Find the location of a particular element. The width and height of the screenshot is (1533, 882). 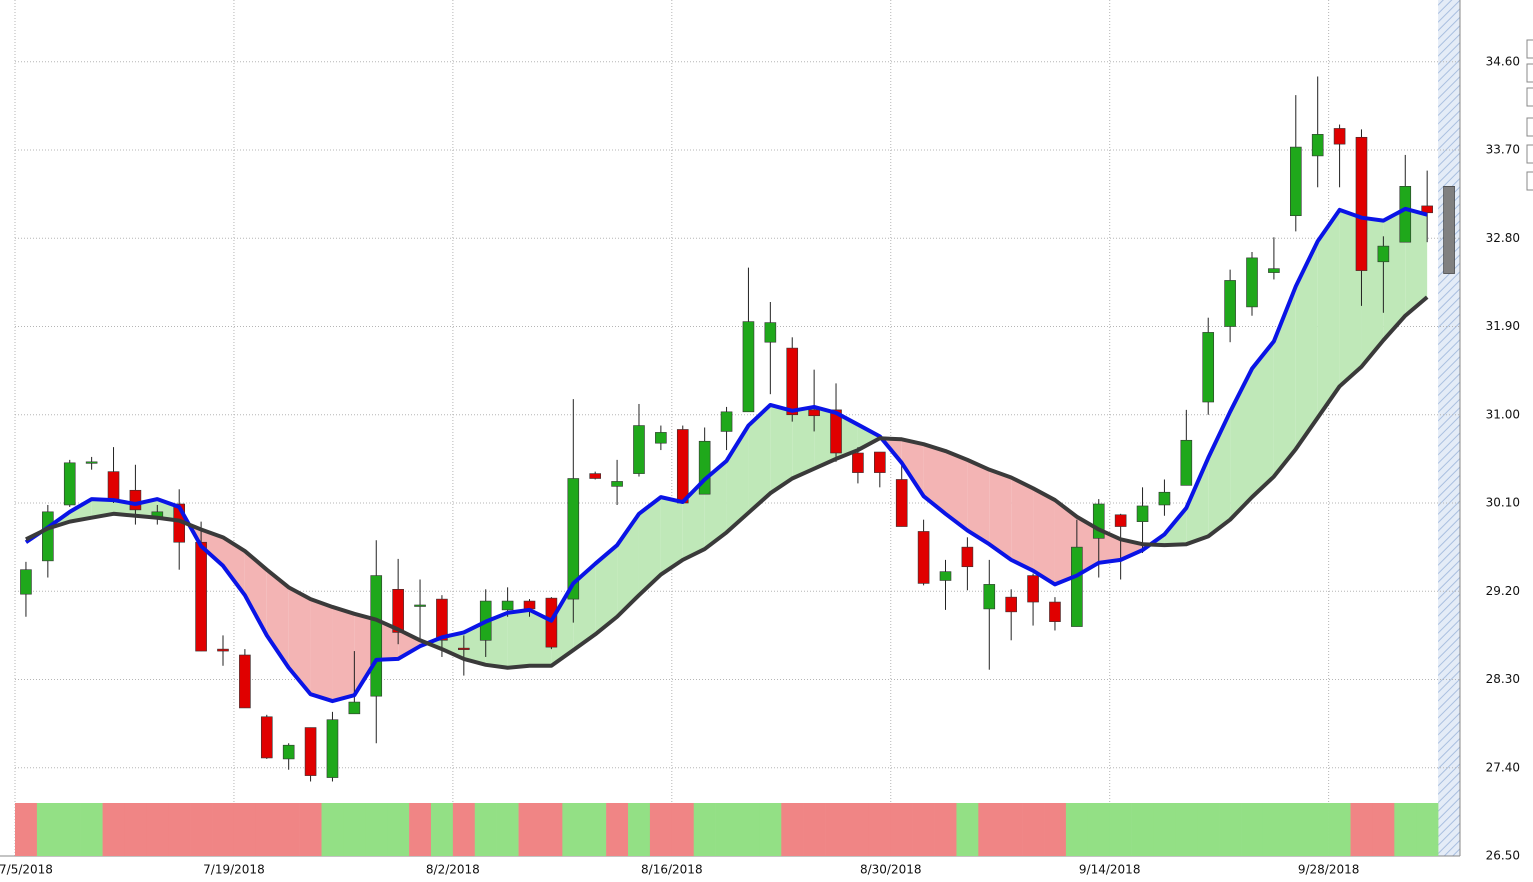

side-buttons is located at coordinates (1529, 115).